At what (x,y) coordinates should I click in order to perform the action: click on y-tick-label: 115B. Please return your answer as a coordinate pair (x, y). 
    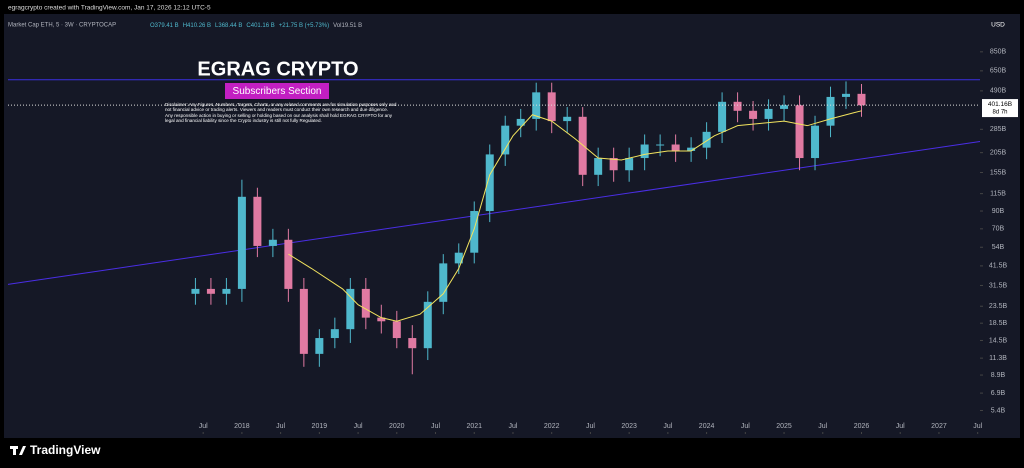
    Looking at the image, I should click on (998, 193).